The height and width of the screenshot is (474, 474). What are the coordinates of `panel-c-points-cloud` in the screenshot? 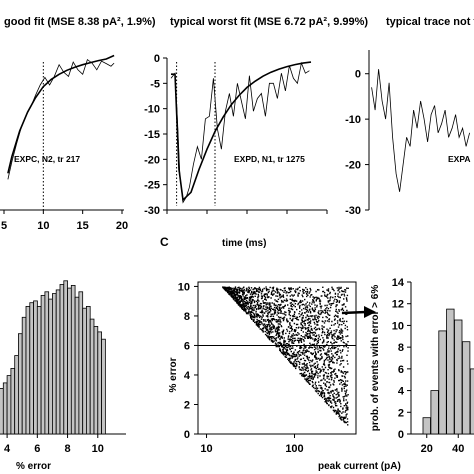 It's located at (285, 356).